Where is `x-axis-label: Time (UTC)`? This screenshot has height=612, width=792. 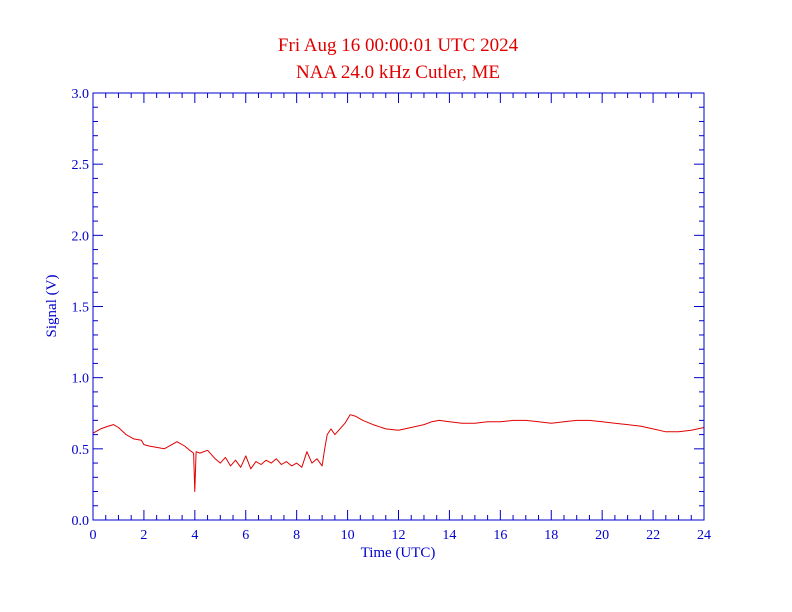
x-axis-label: Time (UTC) is located at coordinates (398, 553).